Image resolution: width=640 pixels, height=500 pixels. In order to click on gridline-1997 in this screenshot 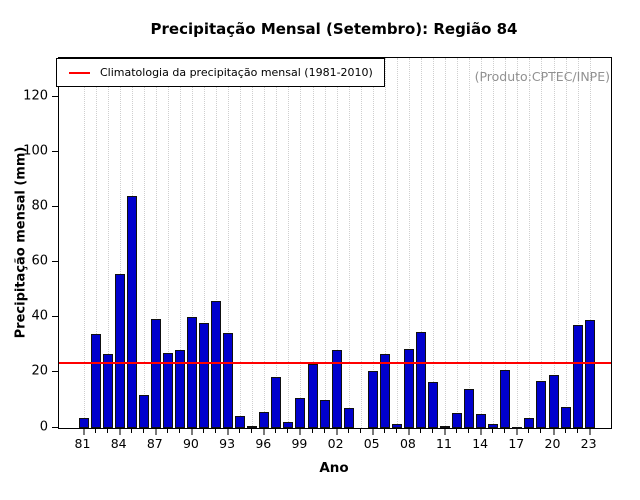, I will do `click(277, 243)`.